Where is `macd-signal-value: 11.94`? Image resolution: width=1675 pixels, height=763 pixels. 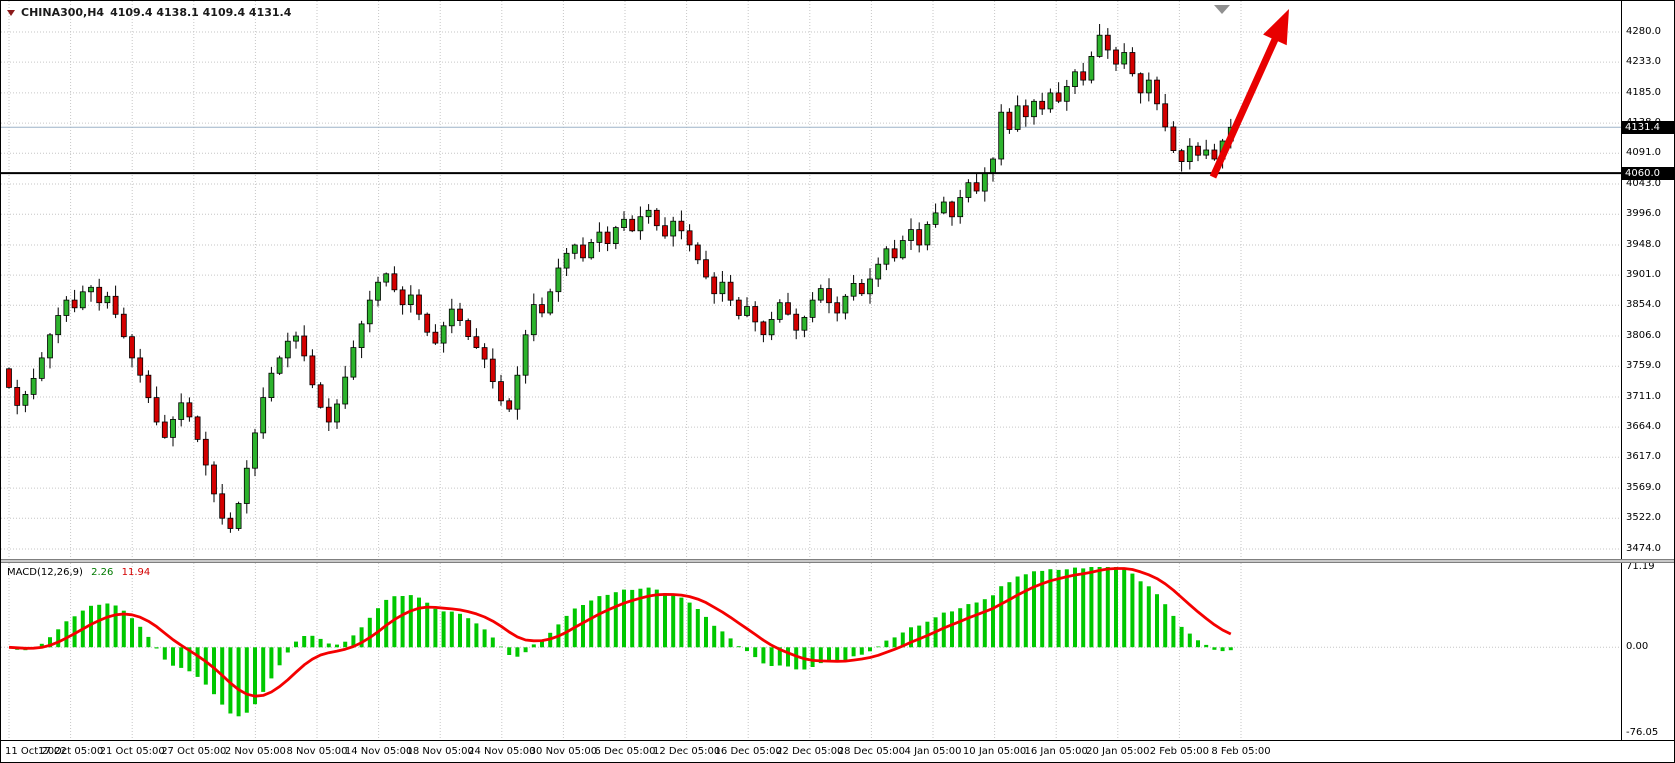
macd-signal-value: 11.94 is located at coordinates (136, 572).